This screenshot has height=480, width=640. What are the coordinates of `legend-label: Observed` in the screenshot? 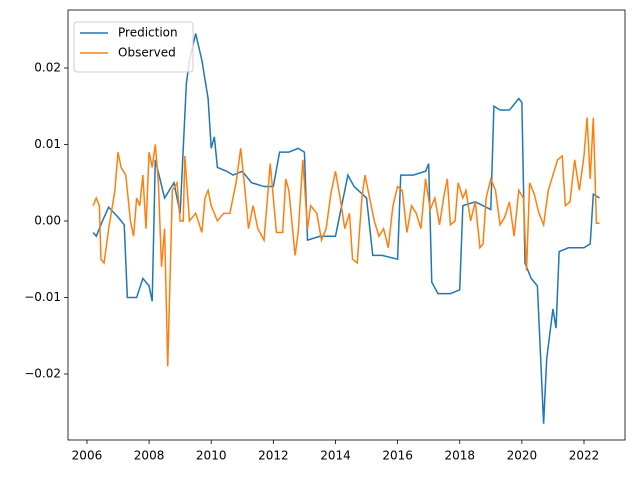 It's located at (147, 53).